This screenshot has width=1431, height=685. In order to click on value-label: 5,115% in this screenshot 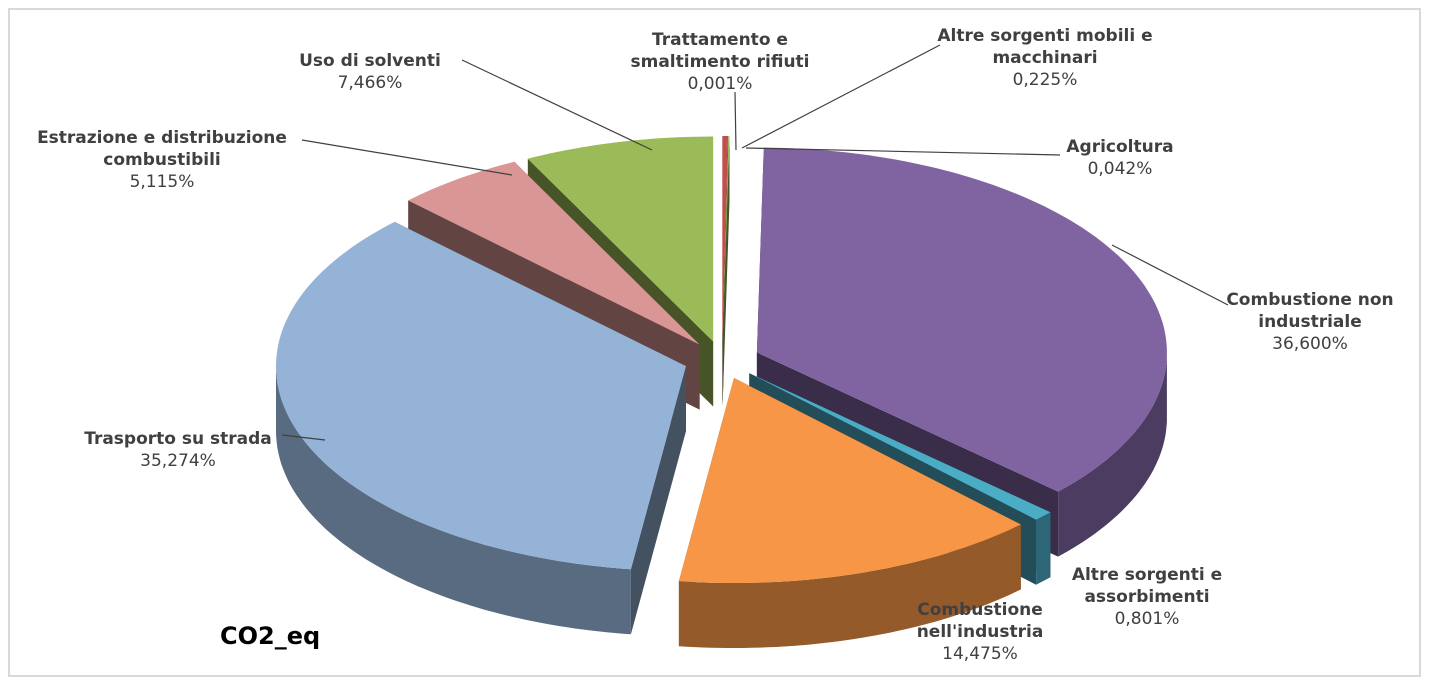, I will do `click(162, 182)`.